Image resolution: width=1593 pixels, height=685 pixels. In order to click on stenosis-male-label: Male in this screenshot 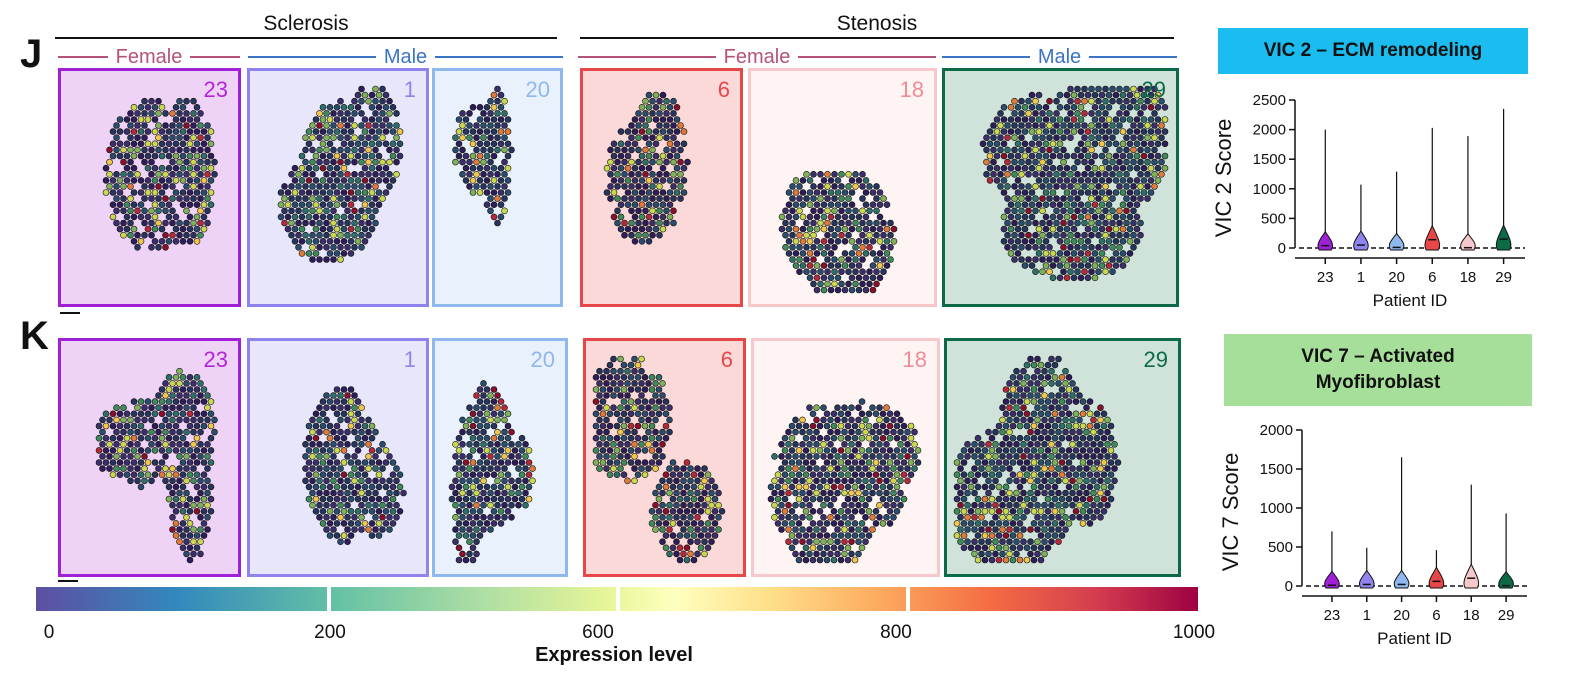, I will do `click(1059, 57)`.